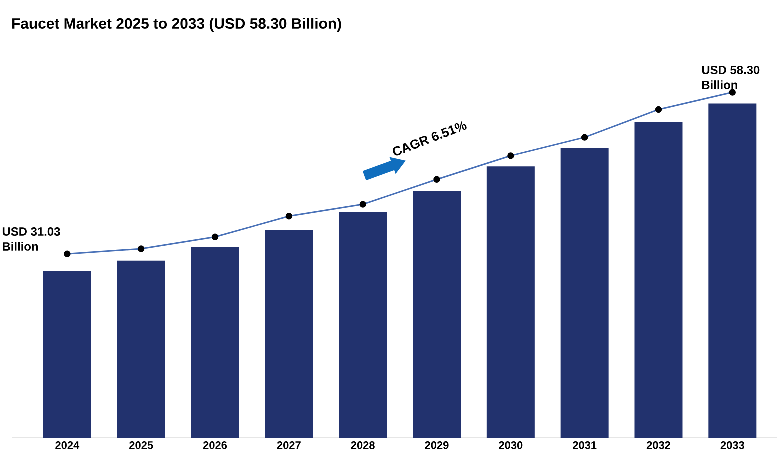  I want to click on x-tick-label: 2027, so click(289, 446).